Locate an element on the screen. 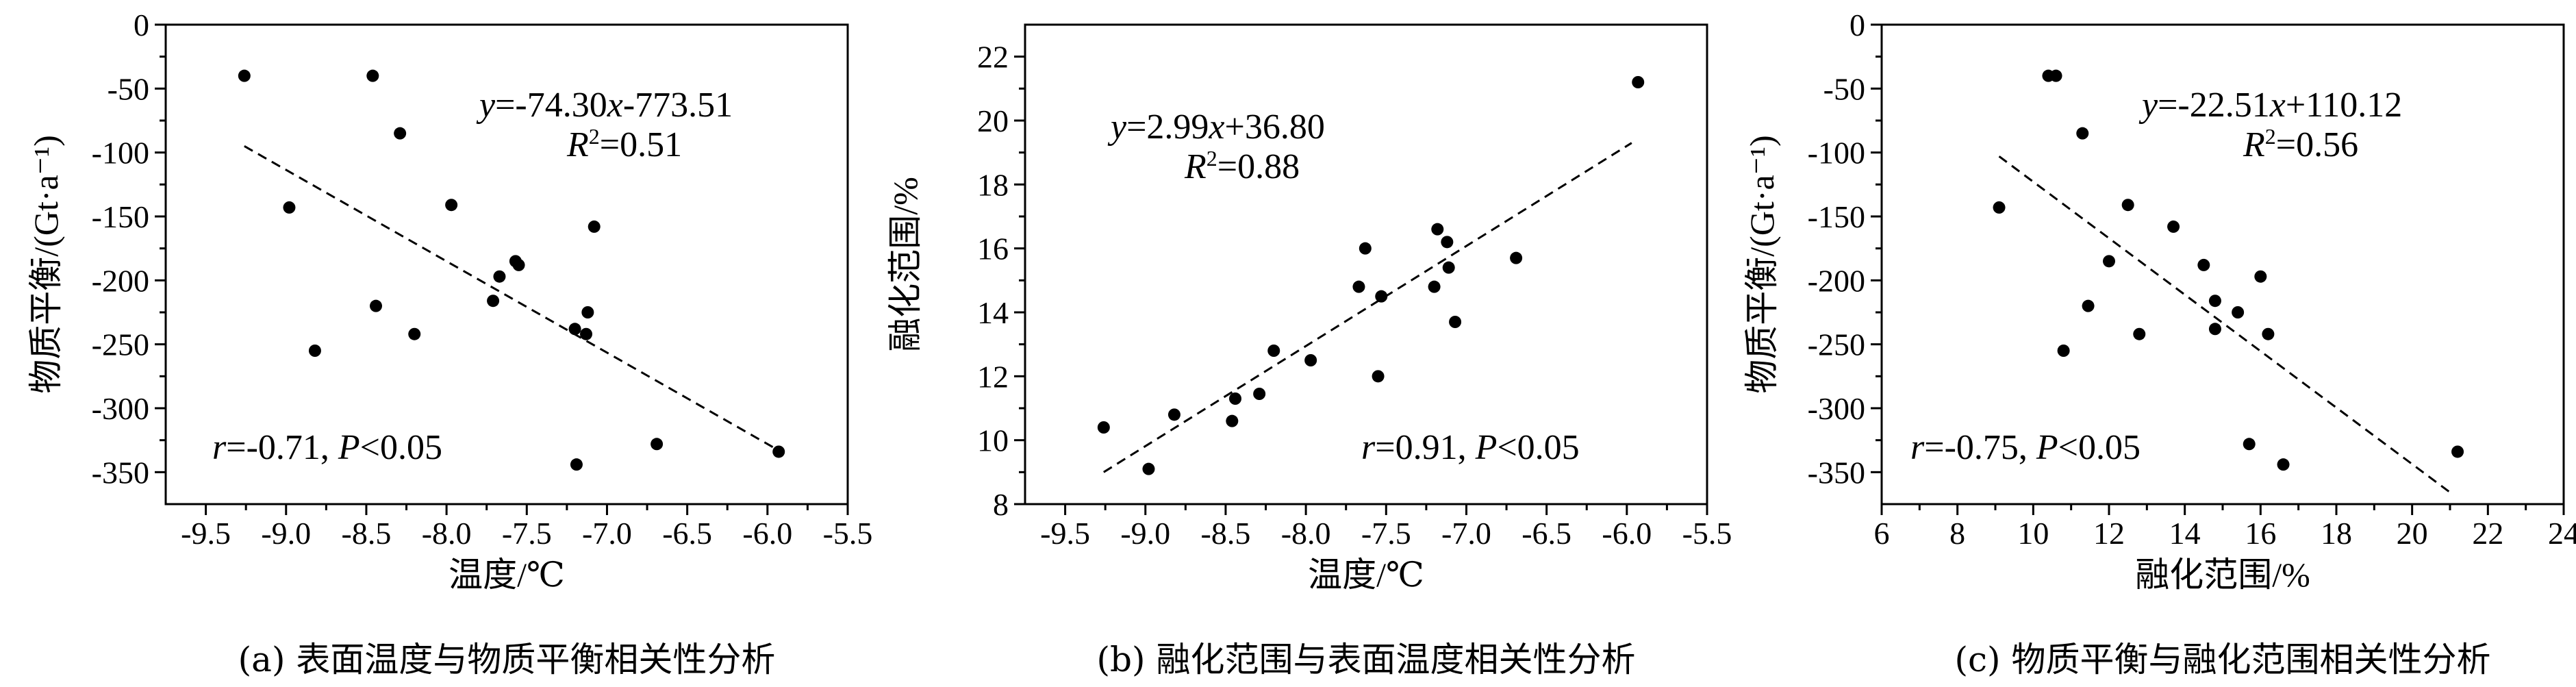 The width and height of the screenshot is (2576, 687). x-tick-label: -9.0 is located at coordinates (286, 533).